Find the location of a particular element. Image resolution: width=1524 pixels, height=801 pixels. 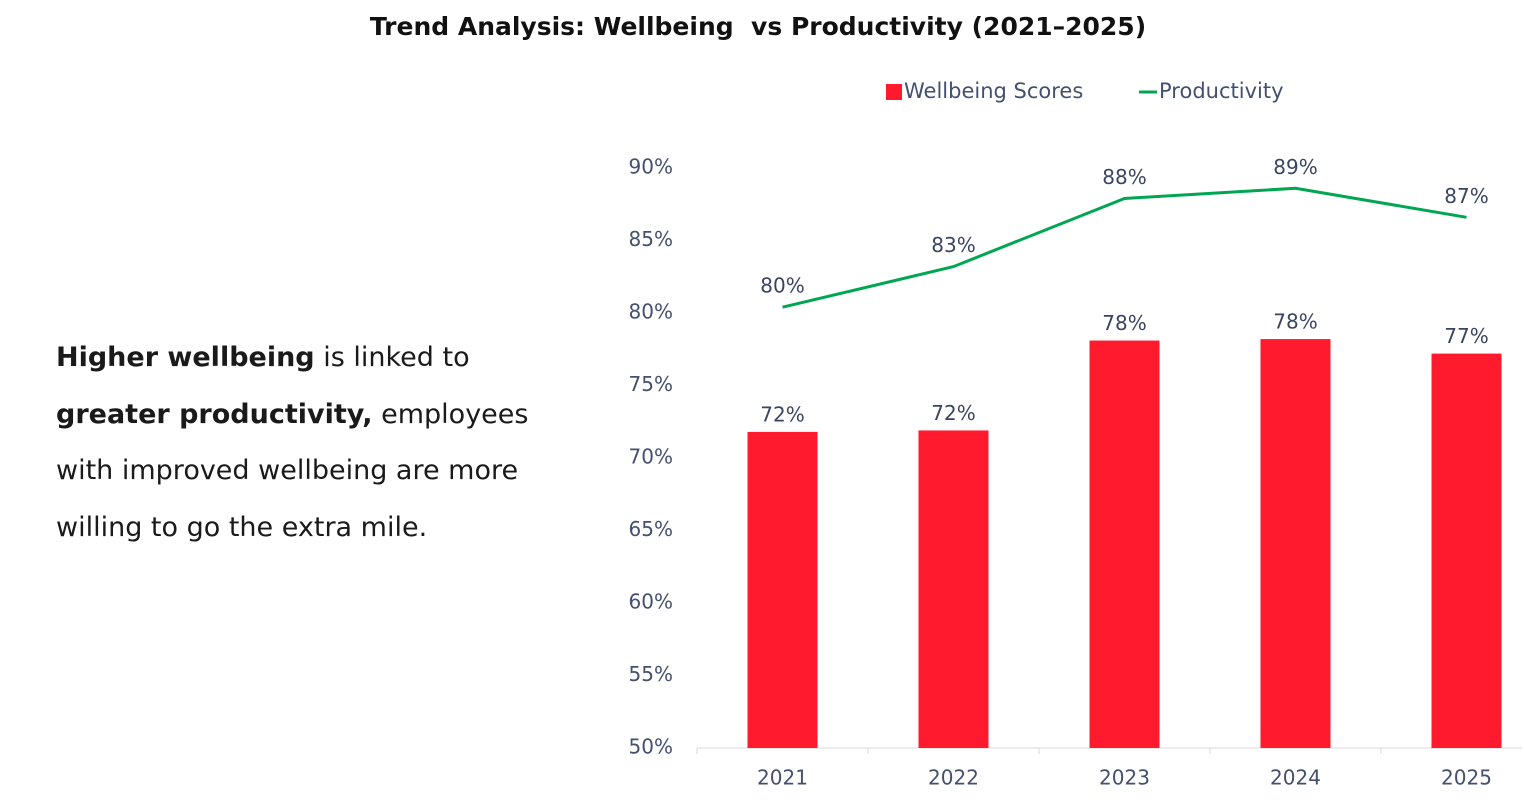

y-tick-label: 80% is located at coordinates (651, 312).